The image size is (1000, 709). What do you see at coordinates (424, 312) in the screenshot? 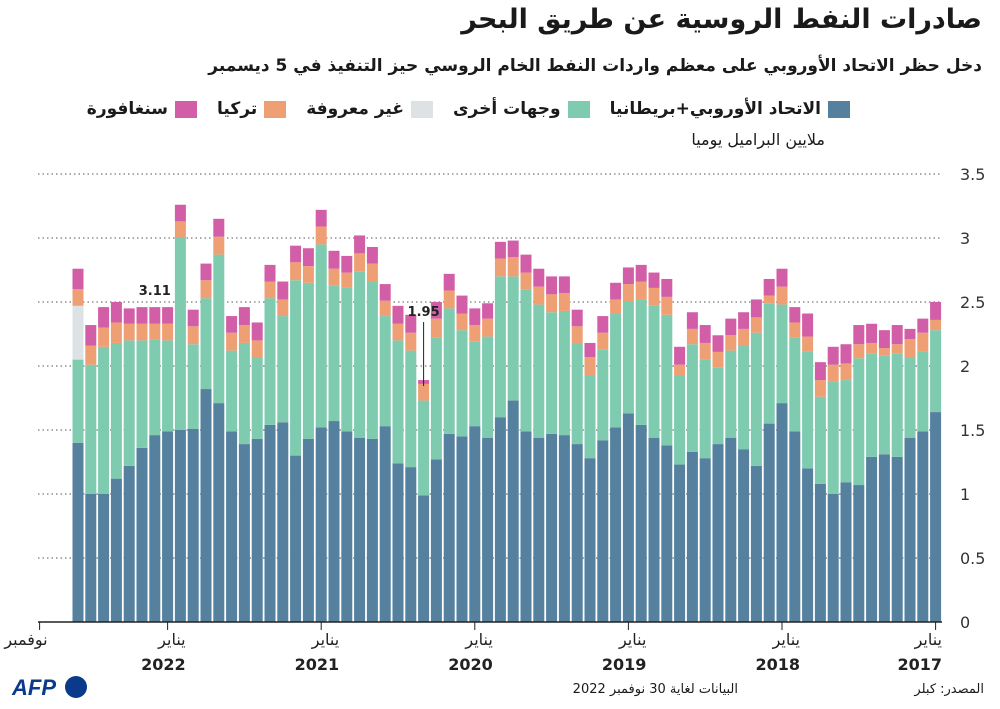
I see `annotation-label: 1.95` at bounding box center [424, 312].